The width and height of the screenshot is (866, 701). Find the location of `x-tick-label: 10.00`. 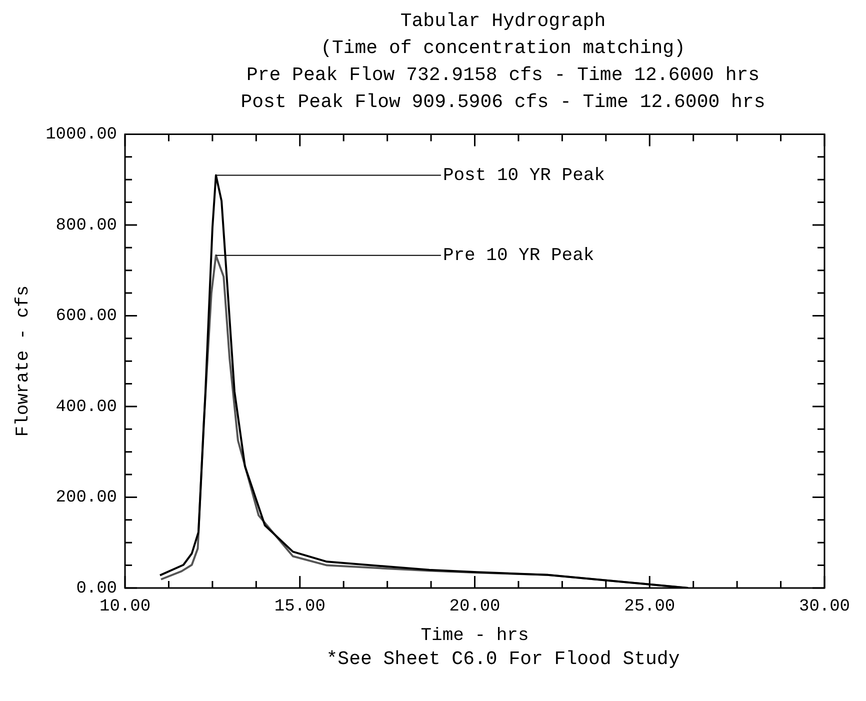

x-tick-label: 10.00 is located at coordinates (125, 607).